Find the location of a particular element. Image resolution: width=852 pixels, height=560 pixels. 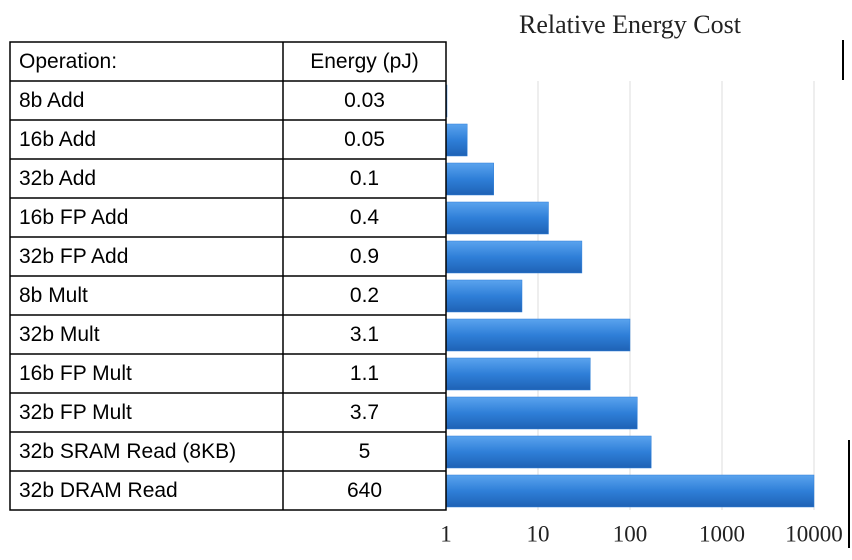

operation-cell: 32b Add is located at coordinates (57, 178).